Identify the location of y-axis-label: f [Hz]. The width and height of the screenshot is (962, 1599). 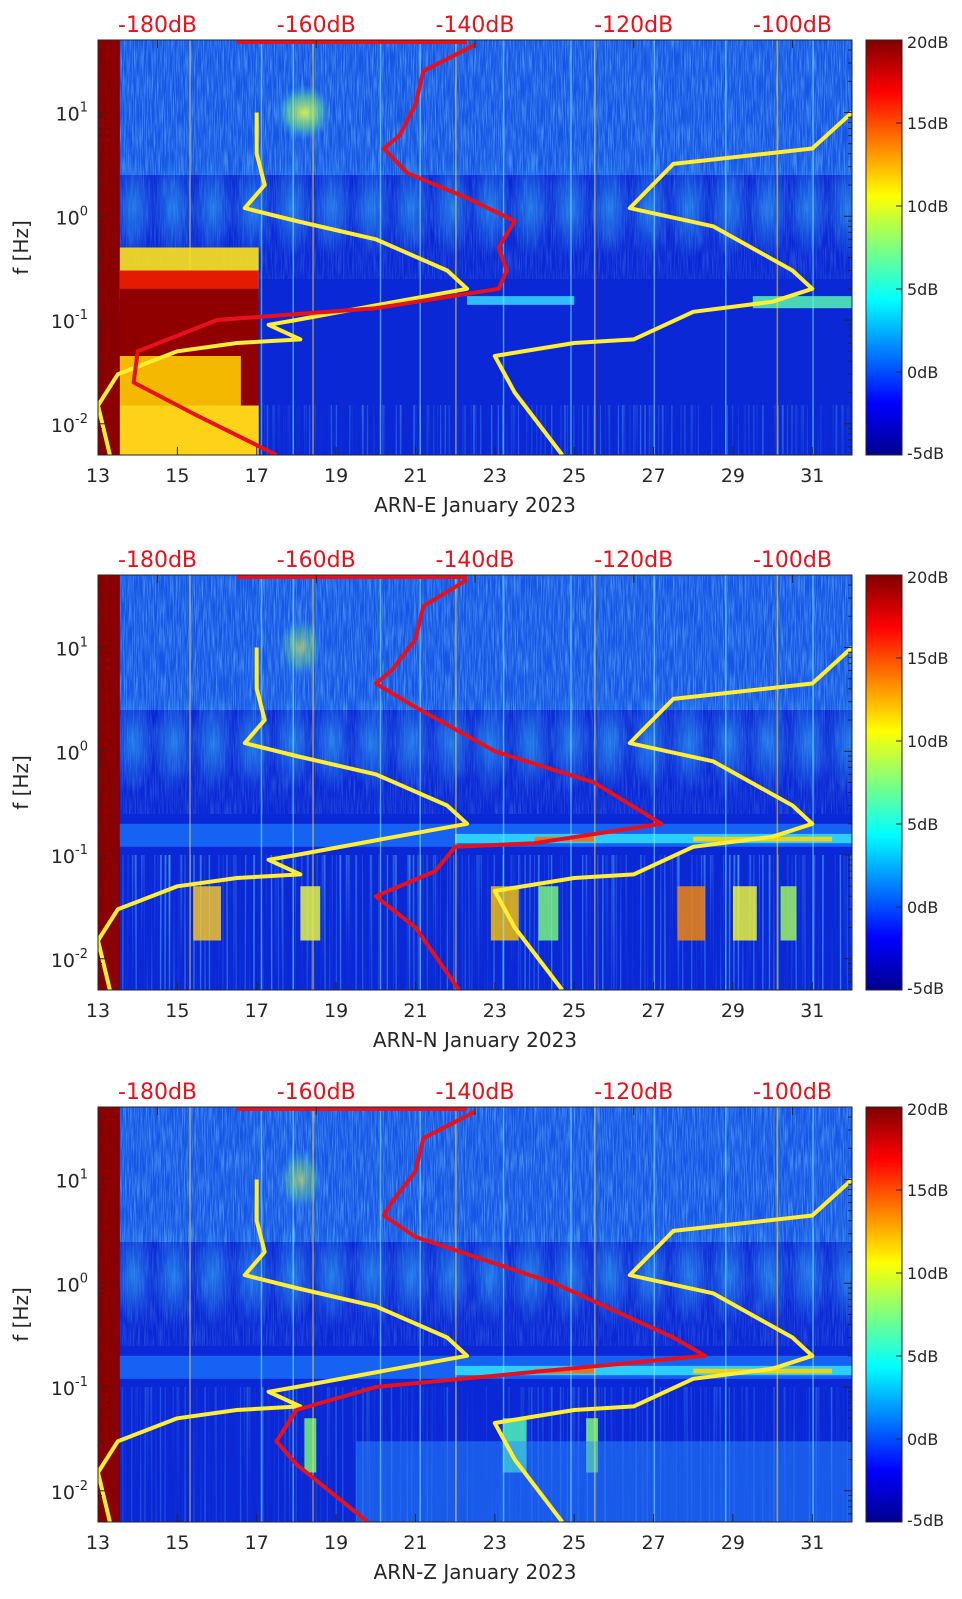
(21, 247).